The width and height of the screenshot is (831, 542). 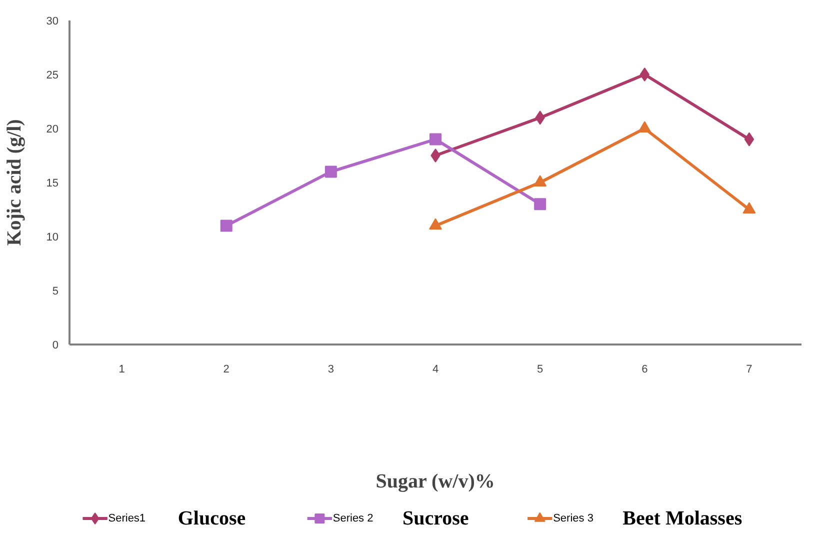 What do you see at coordinates (435, 370) in the screenshot?
I see `x-tick-label: 4` at bounding box center [435, 370].